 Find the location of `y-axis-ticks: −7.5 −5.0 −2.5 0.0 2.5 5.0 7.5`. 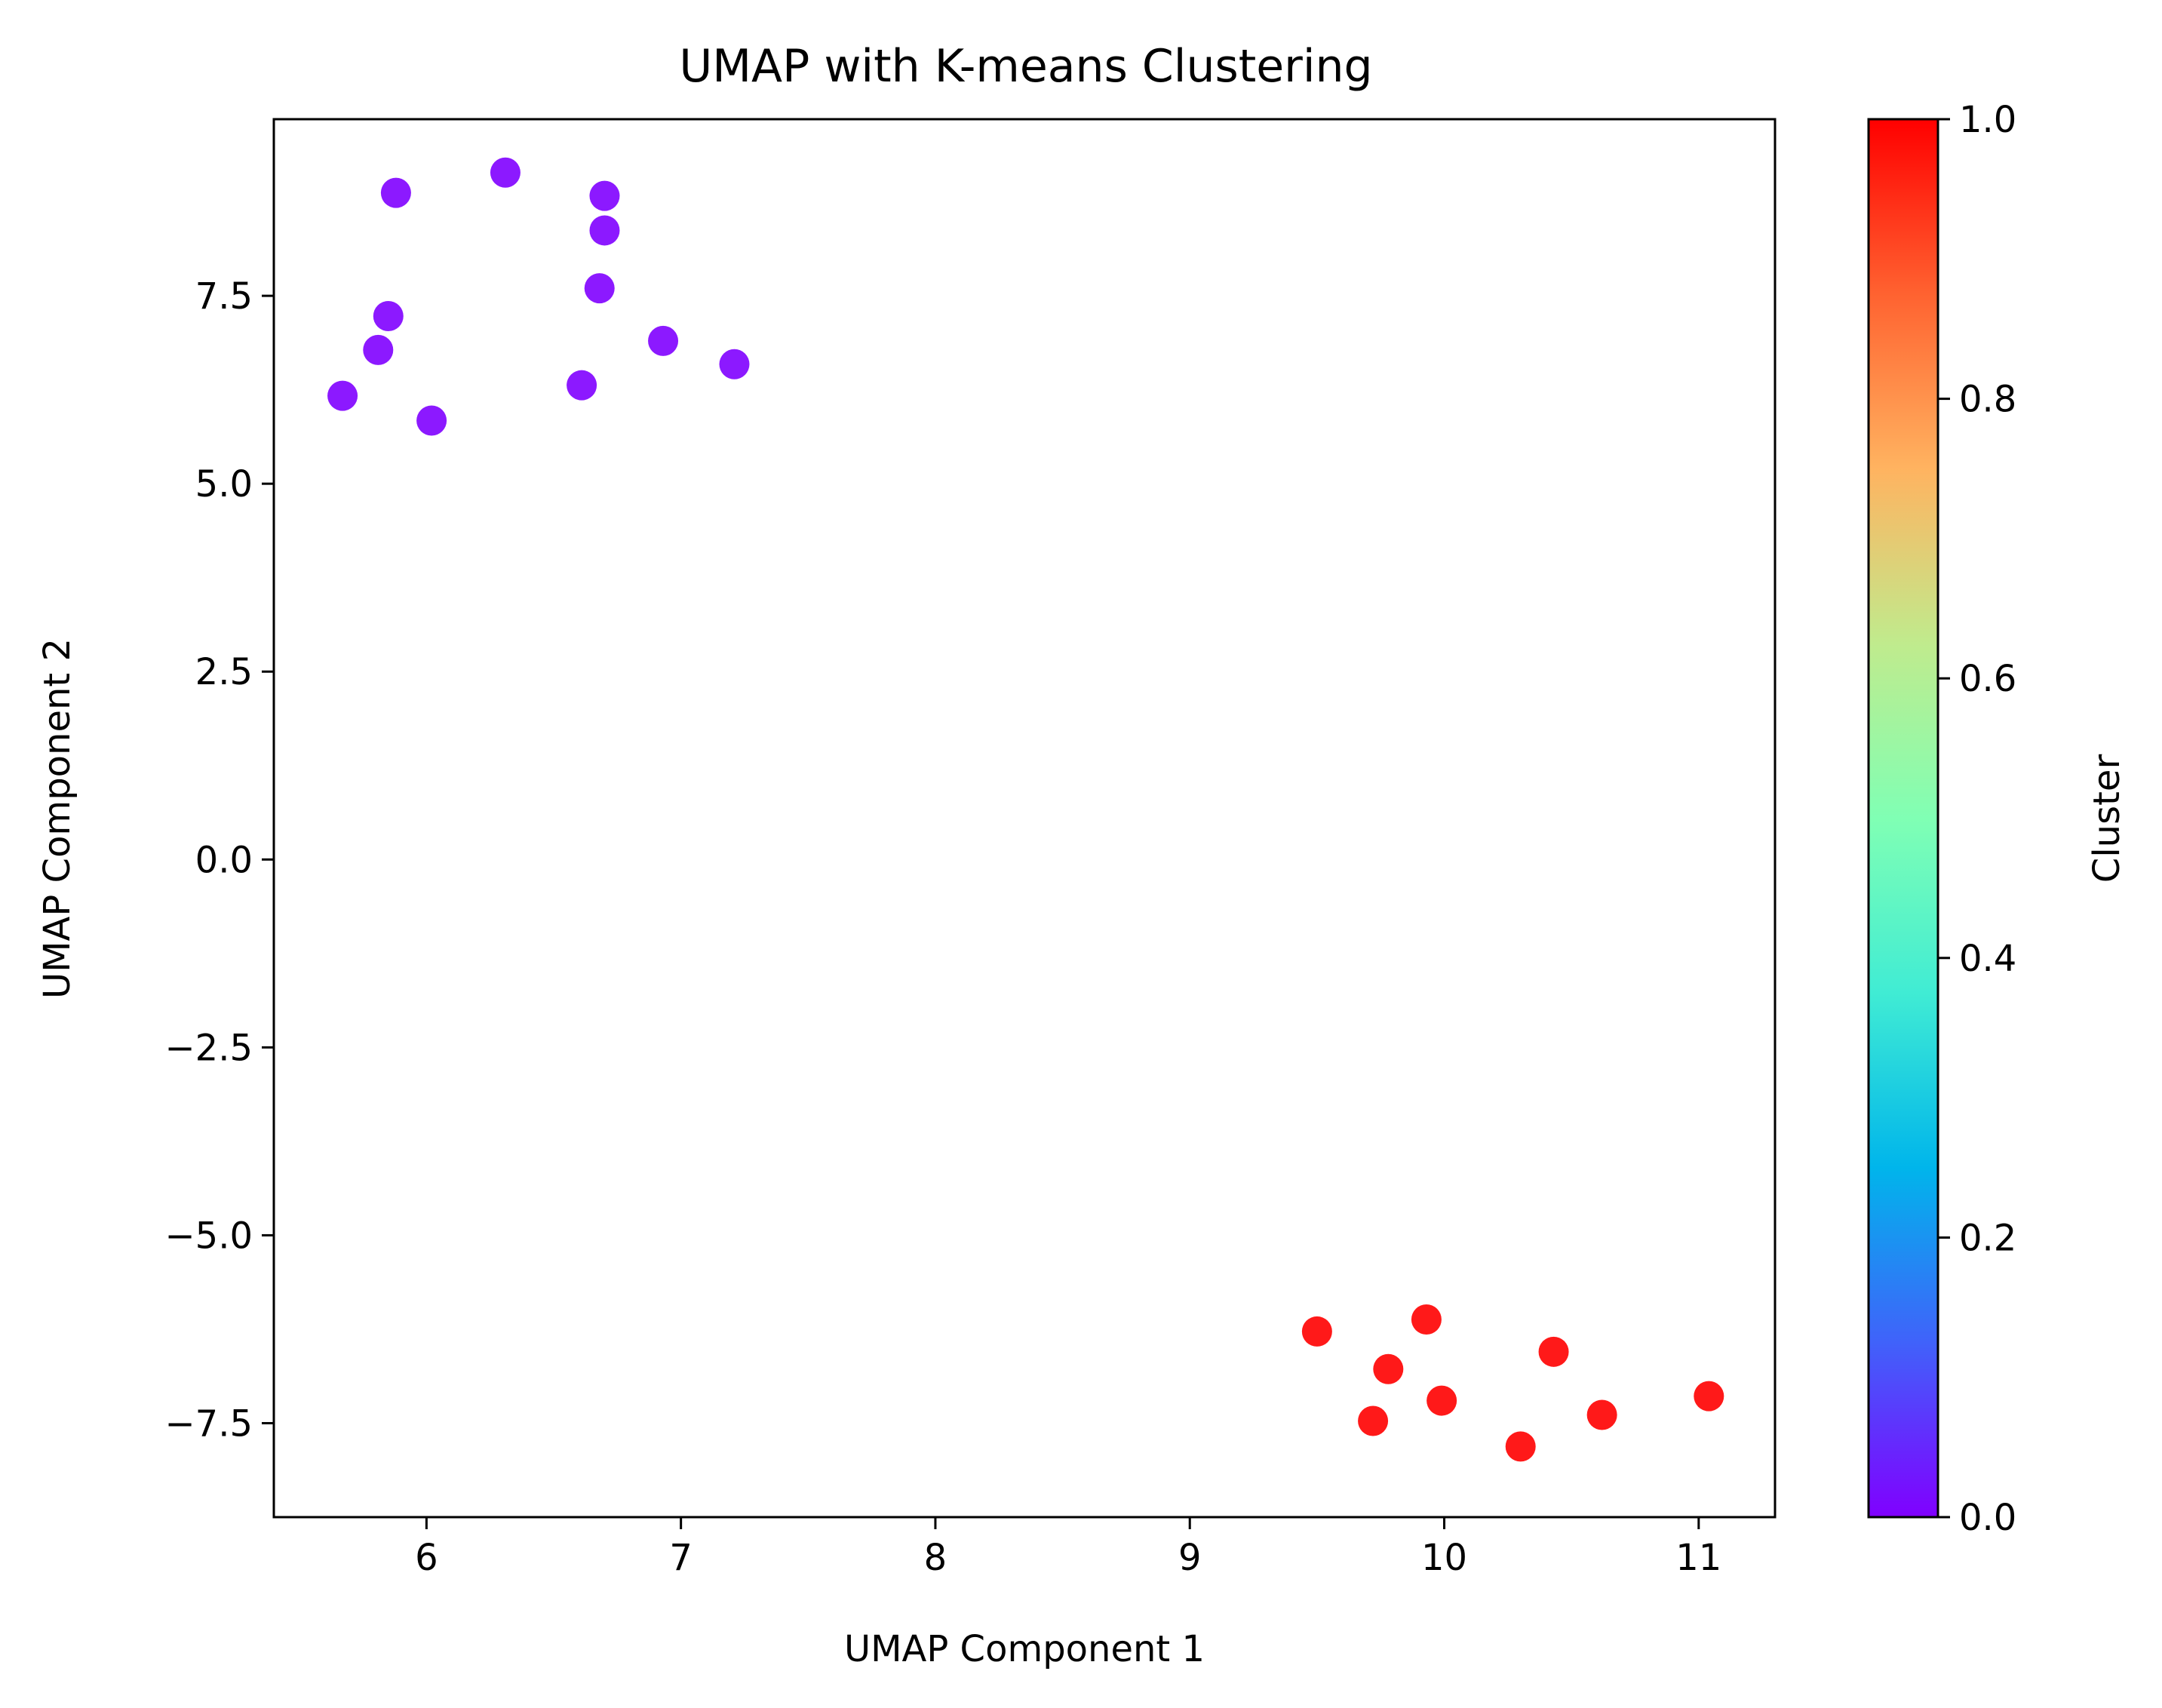

y-axis-ticks: −7.5 −5.0 −2.5 0.0 2.5 5.0 7.5 is located at coordinates (219, 860).